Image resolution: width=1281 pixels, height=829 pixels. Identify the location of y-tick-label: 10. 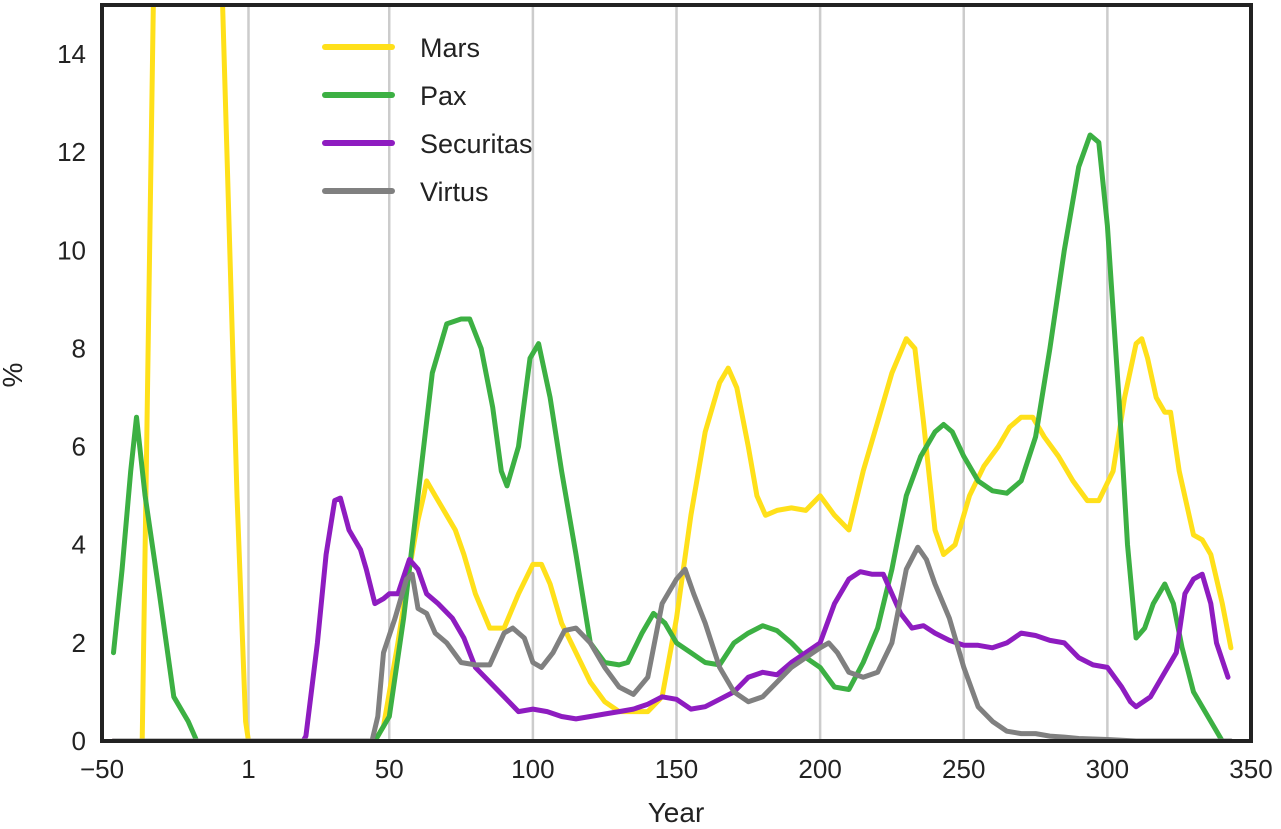
(71, 250).